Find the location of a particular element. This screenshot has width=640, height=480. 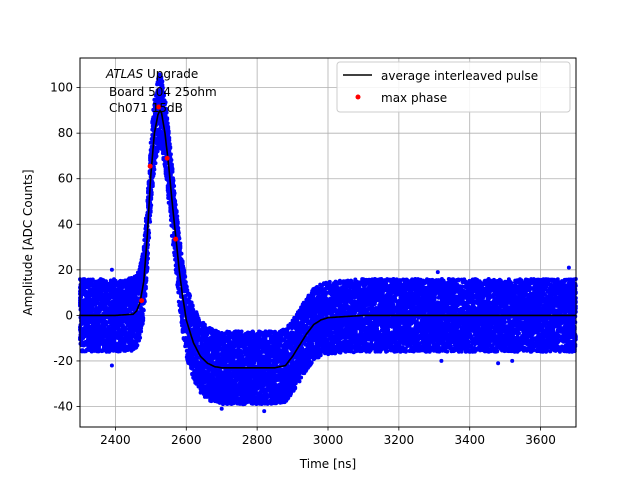

x-axis-label: Time [ns] is located at coordinates (327, 464).